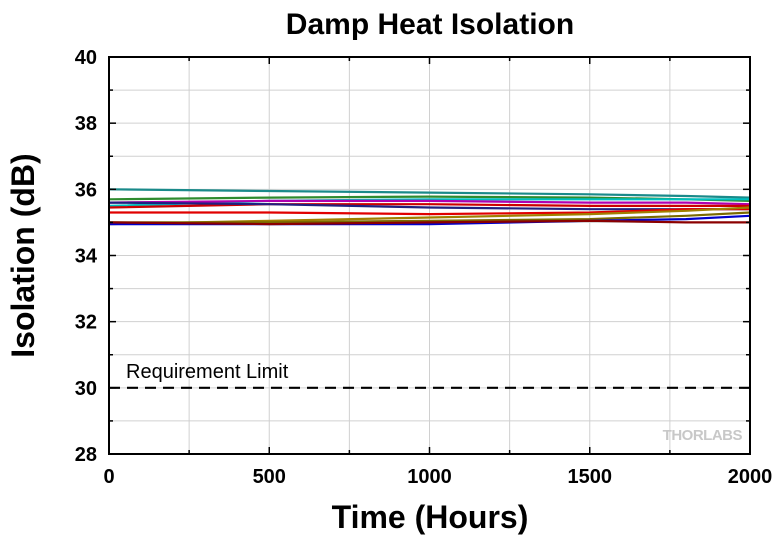  I want to click on chart-title: Damp Heat Isolation, so click(430, 24).